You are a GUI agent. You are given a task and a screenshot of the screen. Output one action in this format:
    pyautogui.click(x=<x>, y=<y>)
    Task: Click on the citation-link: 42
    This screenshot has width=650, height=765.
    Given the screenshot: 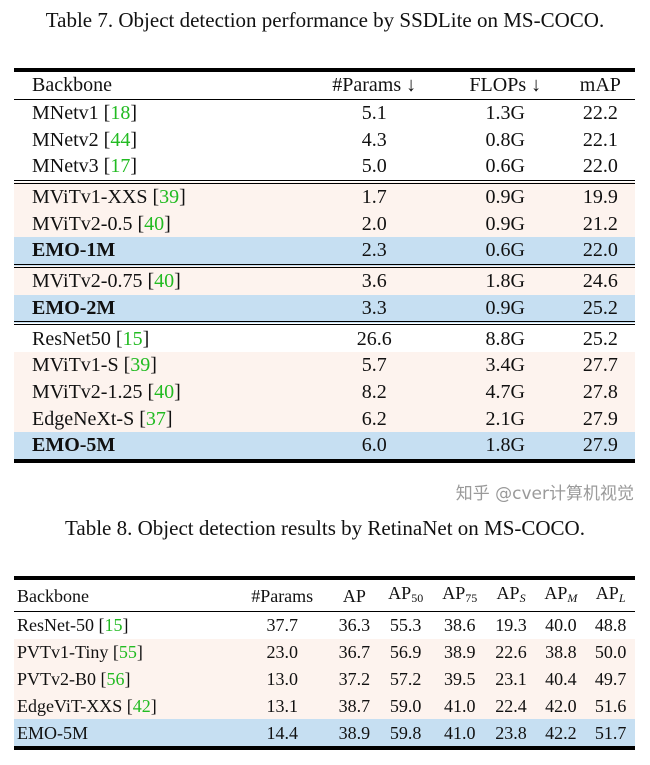 What is the action you would take?
    pyautogui.click(x=141, y=705)
    